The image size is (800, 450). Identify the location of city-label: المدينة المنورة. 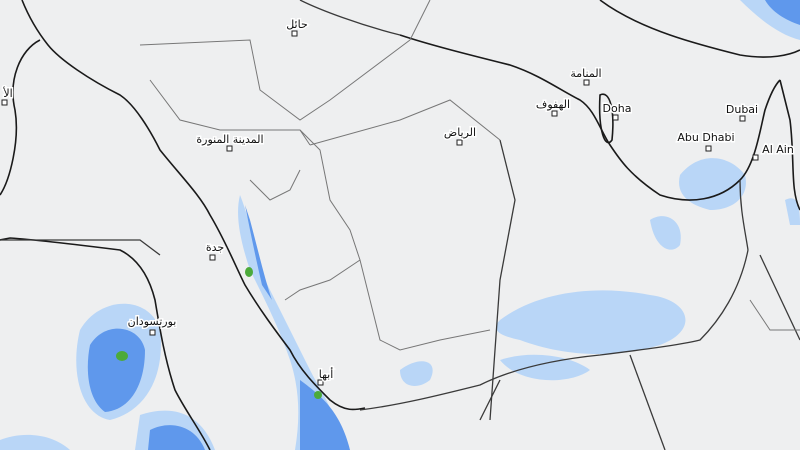
(229, 139).